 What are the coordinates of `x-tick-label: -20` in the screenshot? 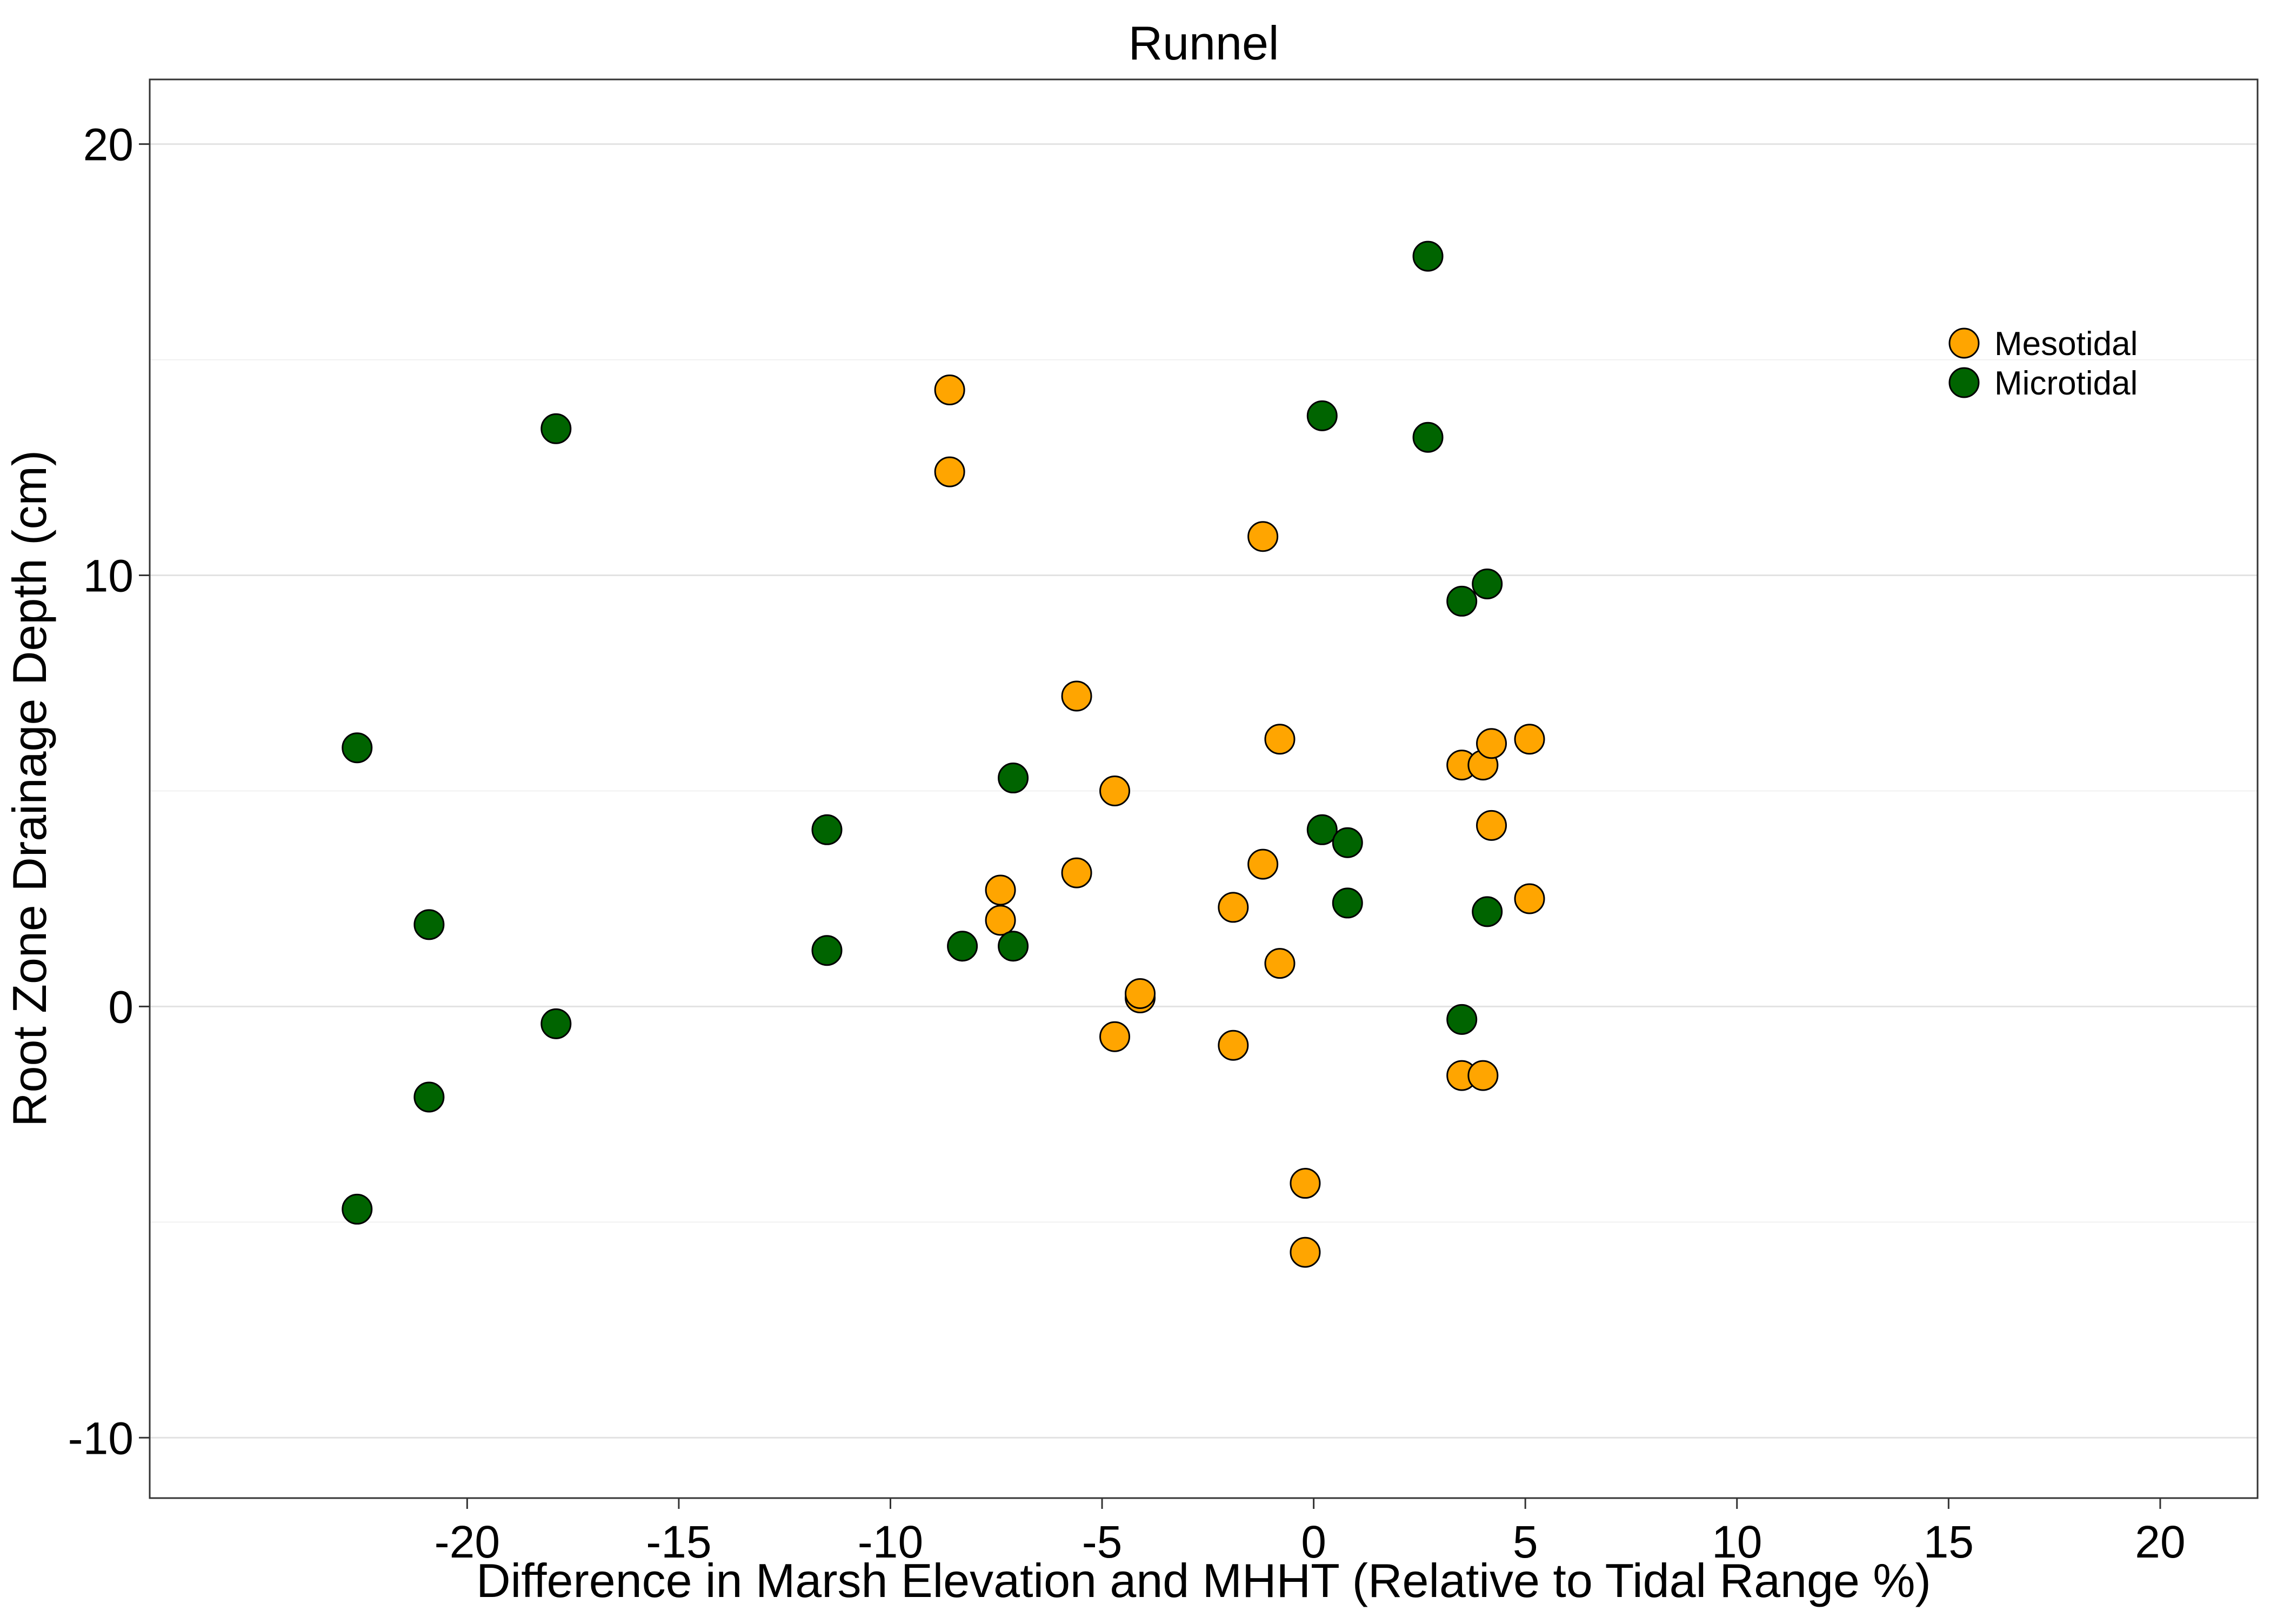 It's located at (467, 1541).